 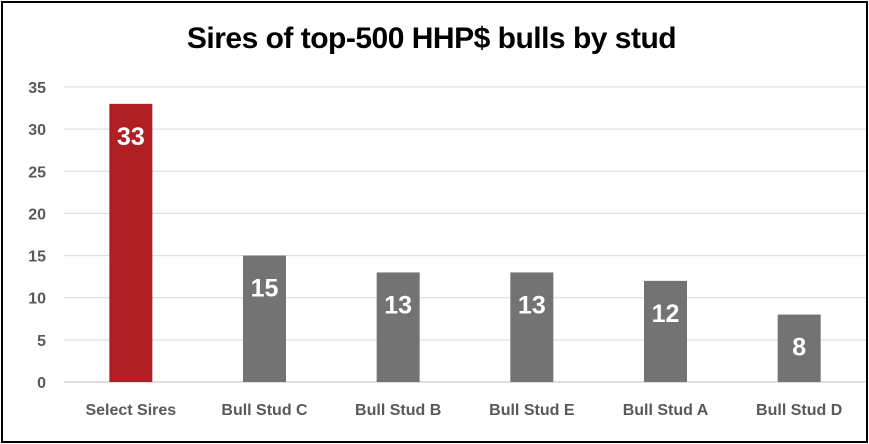 I want to click on data-label: 8, so click(x=799, y=348).